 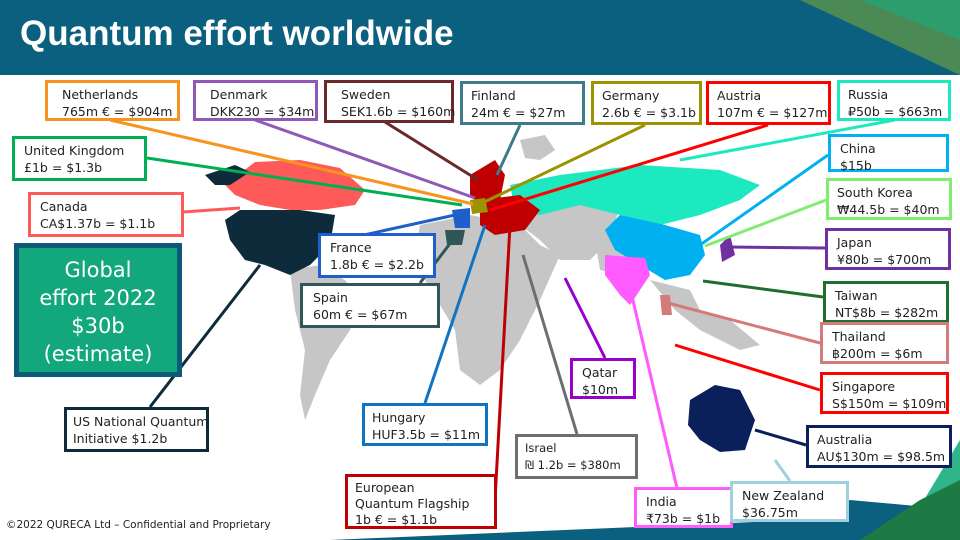 What do you see at coordinates (366, 94) in the screenshot?
I see `country-name: Sweden` at bounding box center [366, 94].